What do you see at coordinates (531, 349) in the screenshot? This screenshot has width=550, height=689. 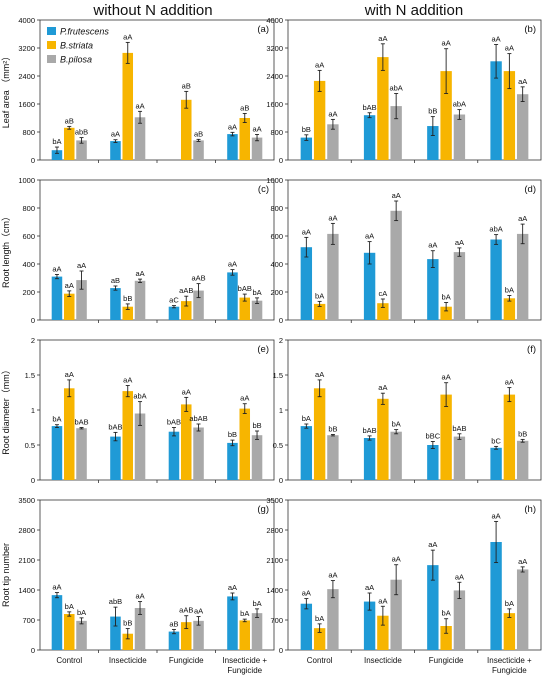 I see `panel-letter: (f)` at bounding box center [531, 349].